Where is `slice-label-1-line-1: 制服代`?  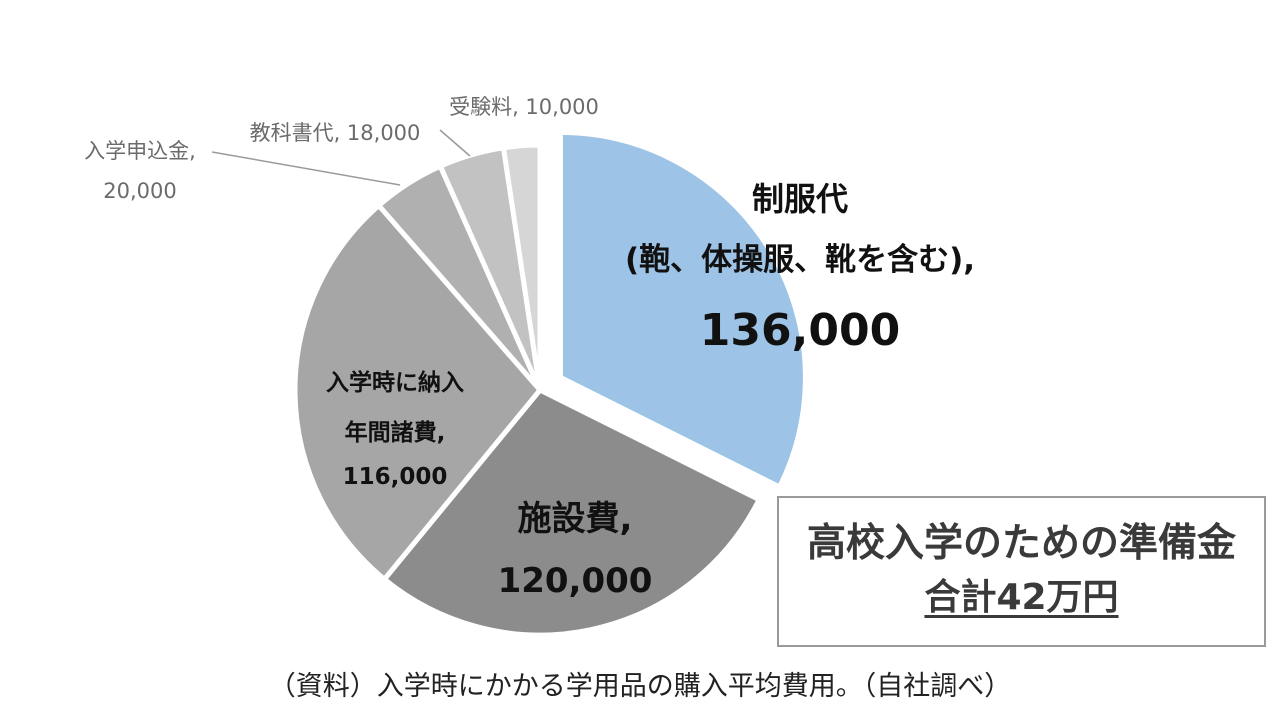
slice-label-1-line-1: 制服代 is located at coordinates (800, 199).